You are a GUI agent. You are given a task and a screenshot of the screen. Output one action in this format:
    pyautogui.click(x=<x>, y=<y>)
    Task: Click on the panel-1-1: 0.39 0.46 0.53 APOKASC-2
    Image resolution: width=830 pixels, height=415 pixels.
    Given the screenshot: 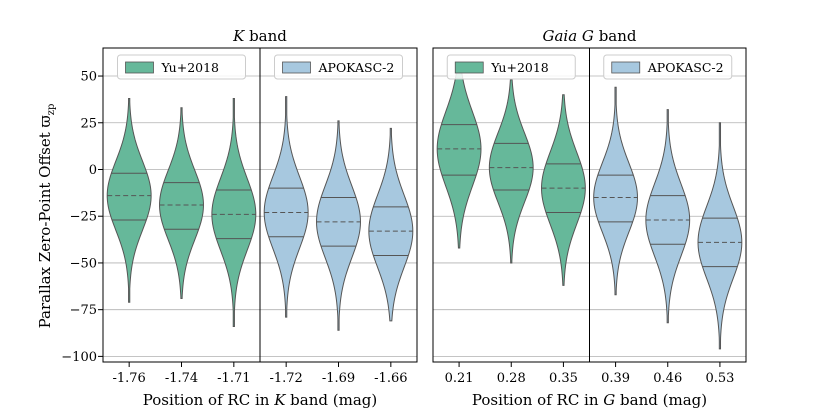 What is the action you would take?
    pyautogui.click(x=668, y=220)
    